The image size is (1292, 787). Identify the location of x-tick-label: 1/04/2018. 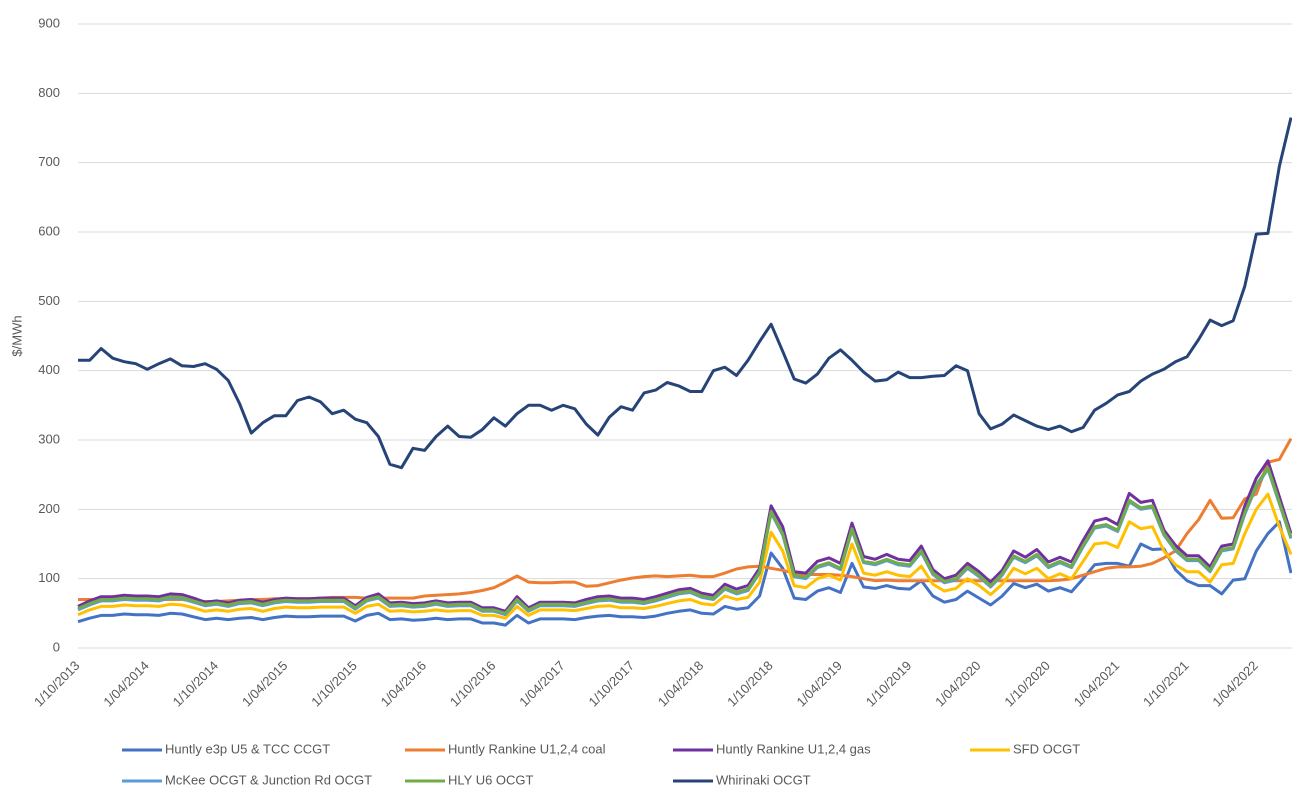
(681, 684).